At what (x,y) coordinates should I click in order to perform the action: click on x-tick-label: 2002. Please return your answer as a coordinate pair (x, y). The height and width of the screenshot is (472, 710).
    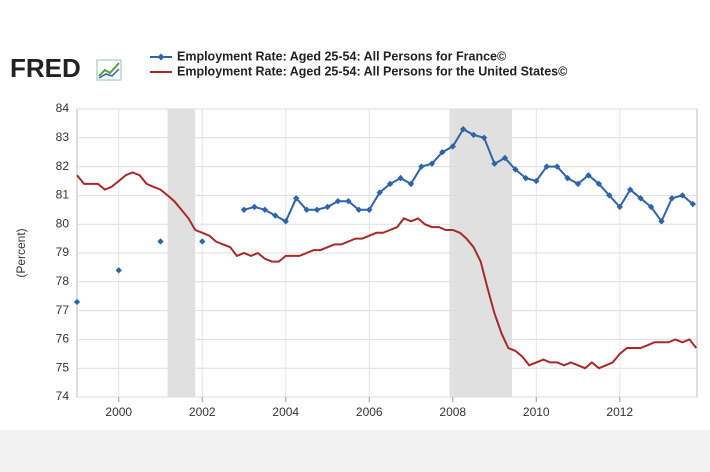
    Looking at the image, I should click on (202, 412).